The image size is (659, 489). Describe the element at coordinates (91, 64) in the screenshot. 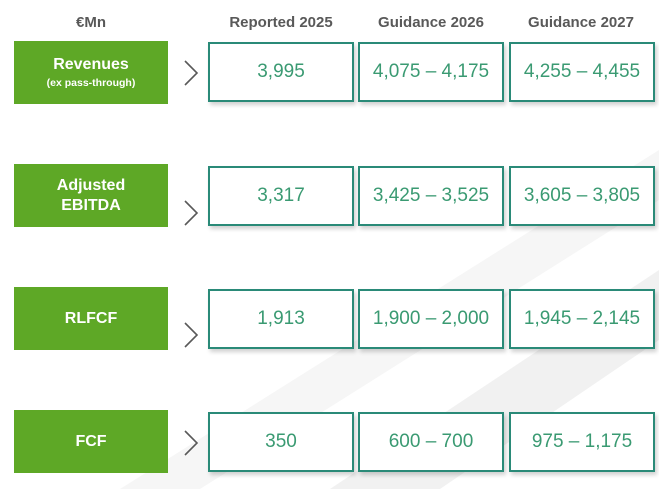

I see `row-label-text: Revenues` at that location.